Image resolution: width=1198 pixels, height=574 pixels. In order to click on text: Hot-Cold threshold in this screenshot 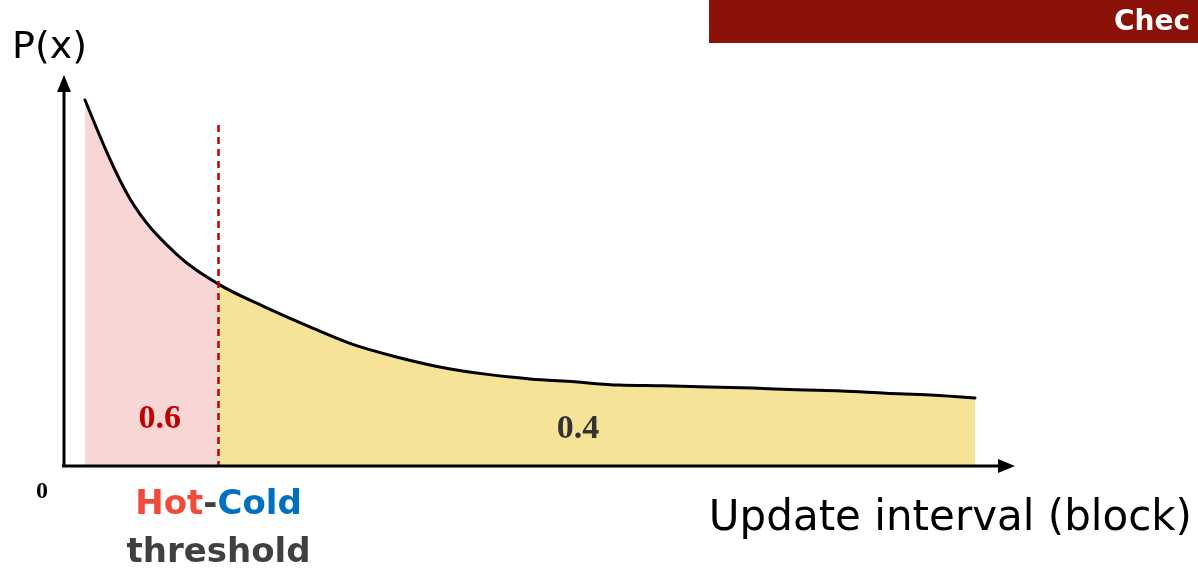, I will do `click(218, 526)`.